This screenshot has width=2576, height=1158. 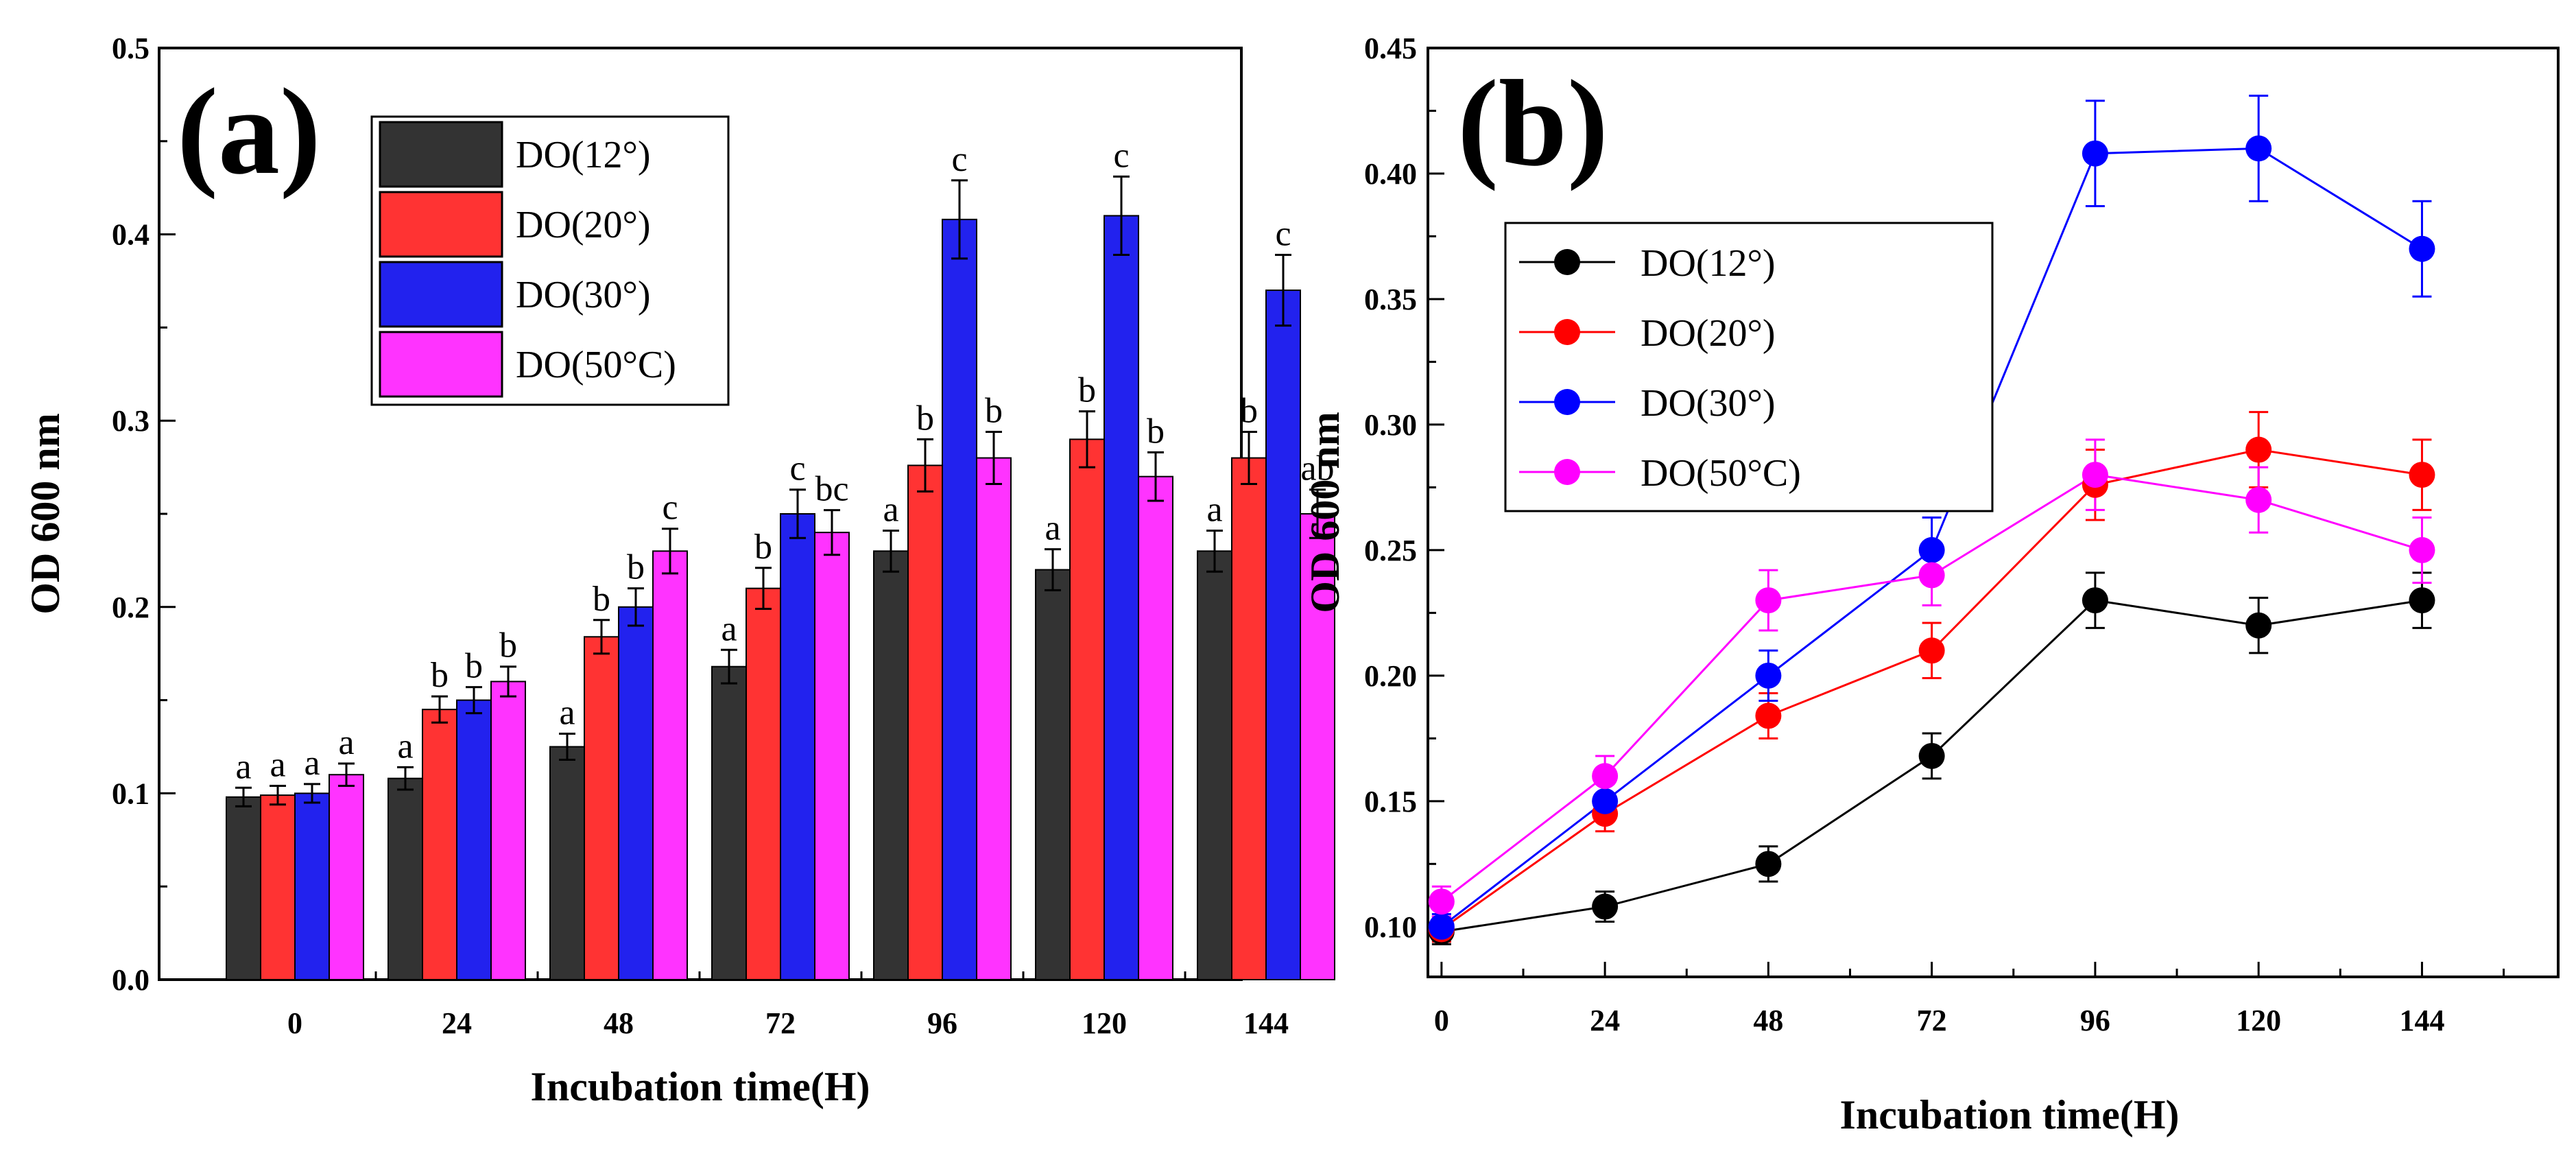 What do you see at coordinates (583, 295) in the screenshot?
I see `legend-label: DO(30°)` at bounding box center [583, 295].